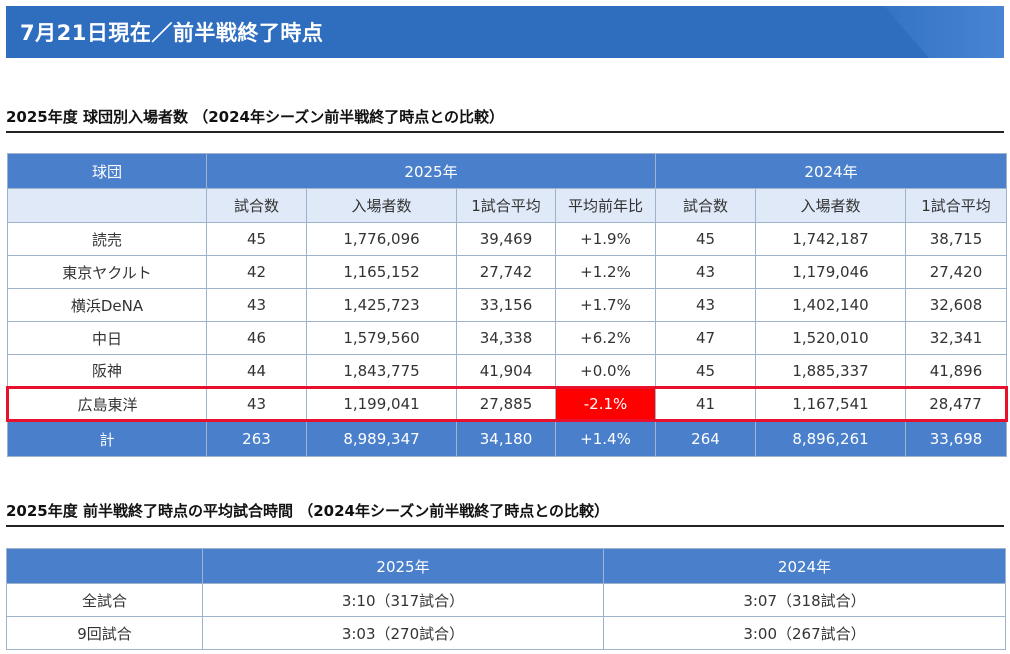 This screenshot has width=1010, height=654. Describe the element at coordinates (605, 371) in the screenshot. I see `yoy-change: +0.0%` at that location.